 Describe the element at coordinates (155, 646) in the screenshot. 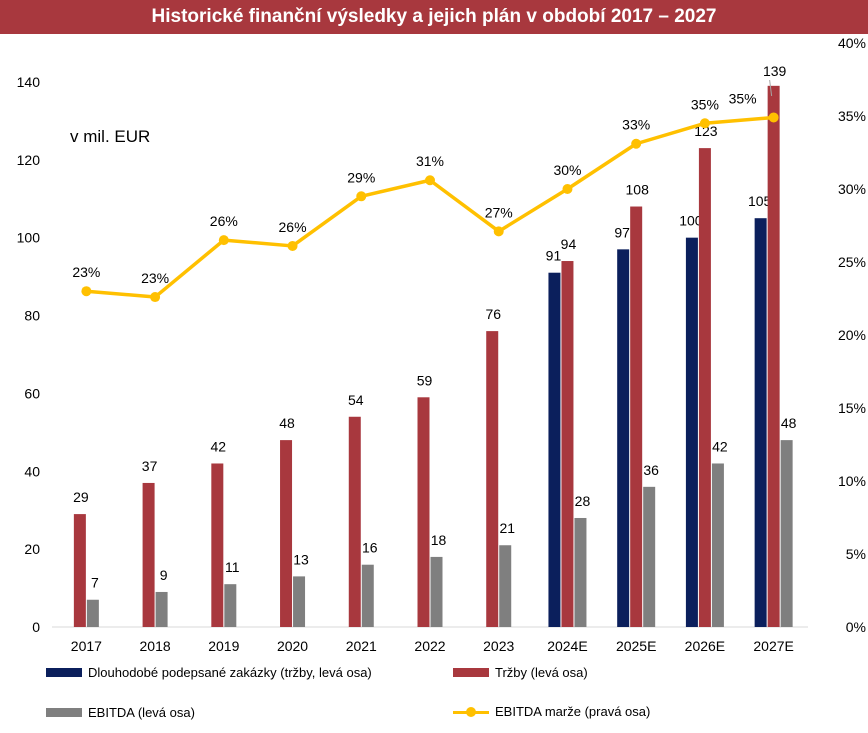

I see `x-tick-label: 2018` at that location.